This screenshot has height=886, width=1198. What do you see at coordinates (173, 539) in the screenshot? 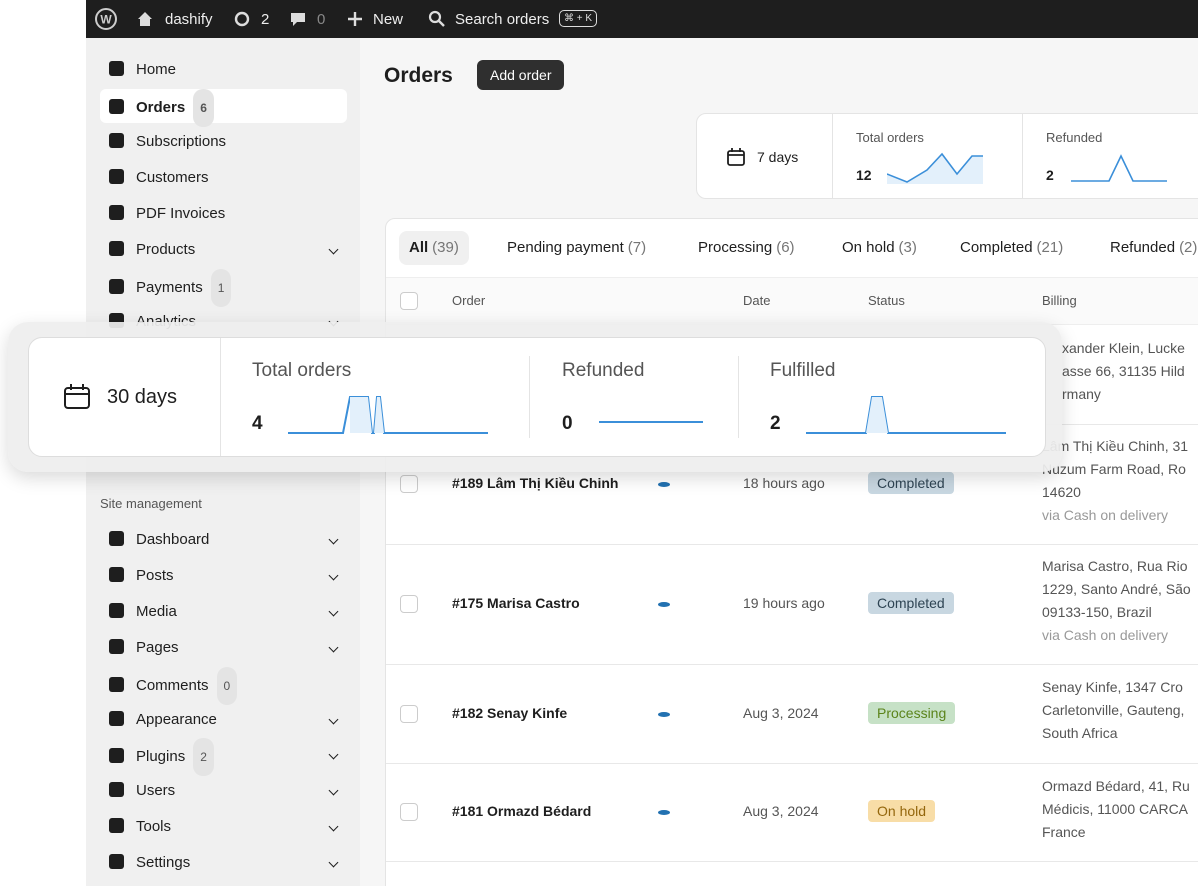
I see `nav-label: Dashboard` at bounding box center [173, 539].